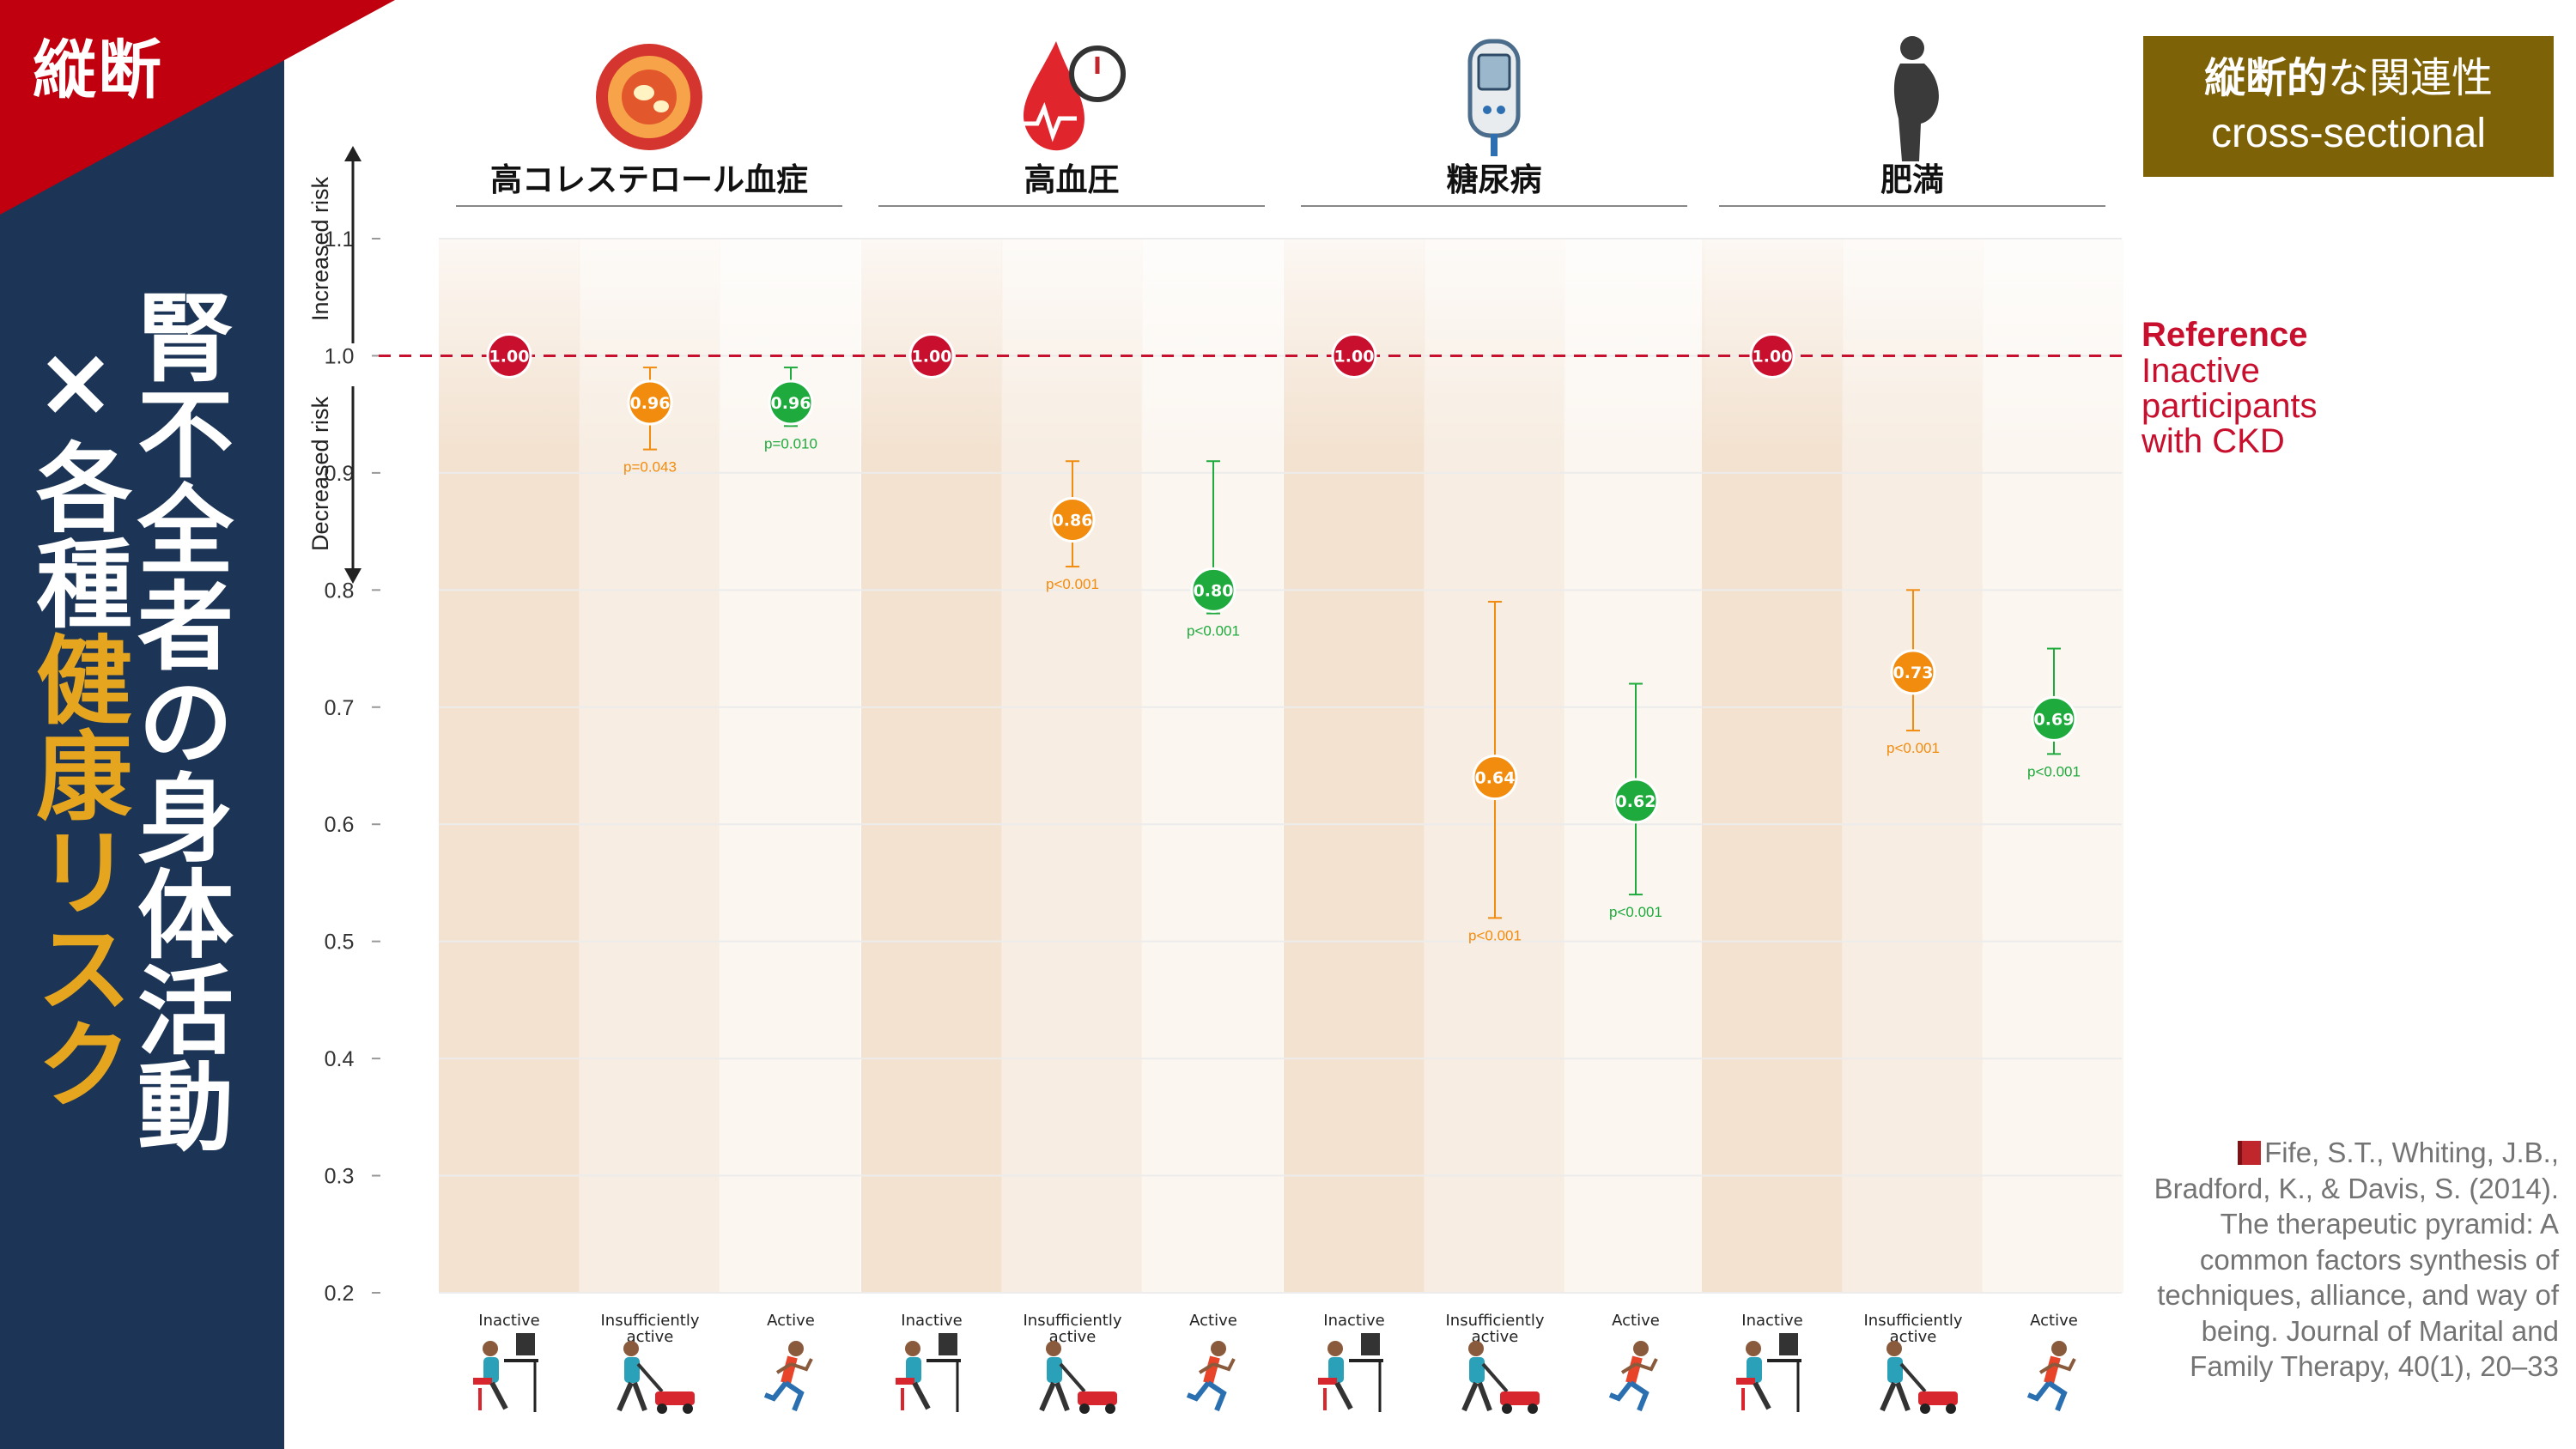 The height and width of the screenshot is (1449, 2576). I want to click on group-title: 高コレステロール血症, so click(649, 179).